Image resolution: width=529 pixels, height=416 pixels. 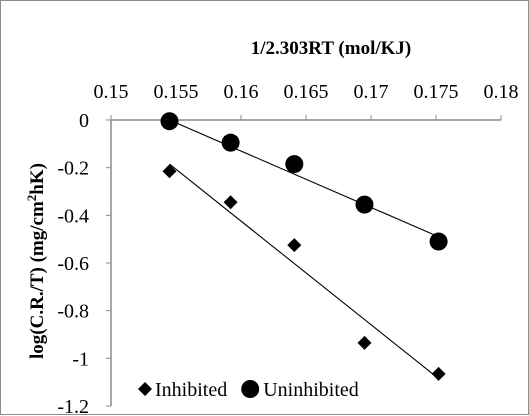 What do you see at coordinates (191, 390) in the screenshot?
I see `legend-label-inhibited: Inhibited` at bounding box center [191, 390].